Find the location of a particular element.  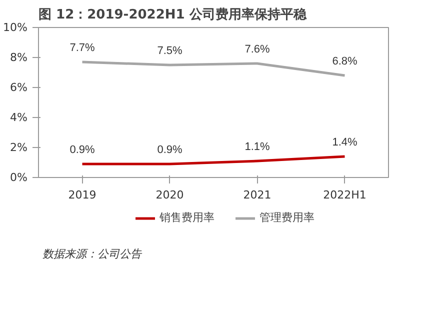

data-label: 1.1% is located at coordinates (257, 147).